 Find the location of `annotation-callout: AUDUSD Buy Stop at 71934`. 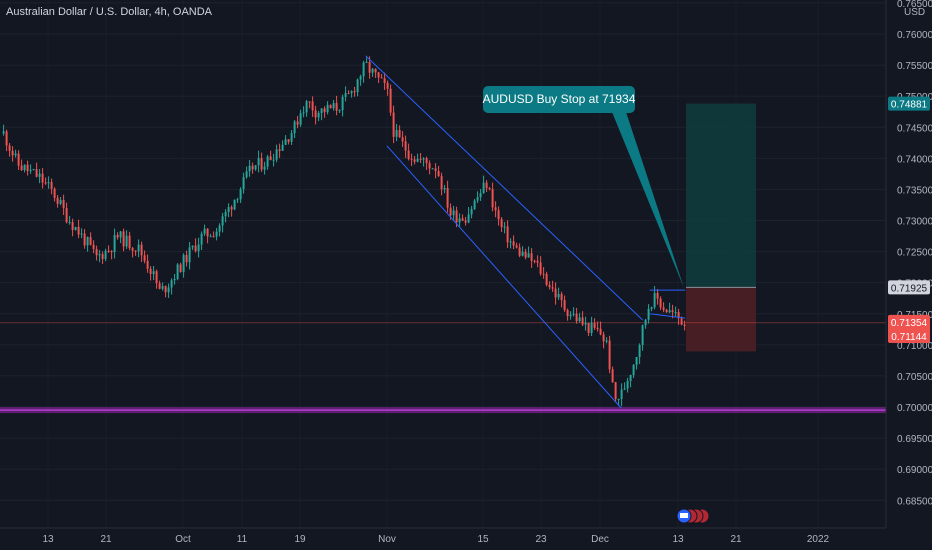

annotation-callout: AUDUSD Buy Stop at 71934 is located at coordinates (583, 187).